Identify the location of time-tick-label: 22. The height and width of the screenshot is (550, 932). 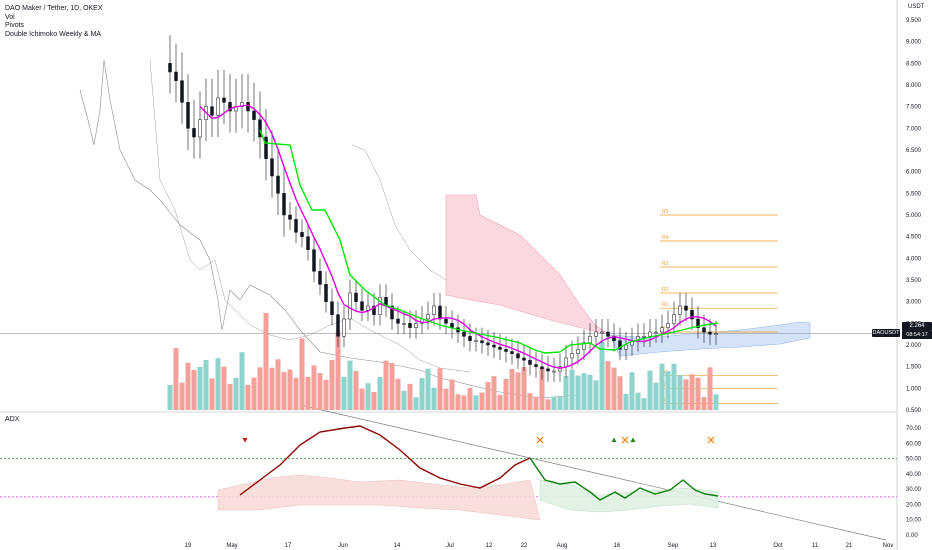
(524, 546).